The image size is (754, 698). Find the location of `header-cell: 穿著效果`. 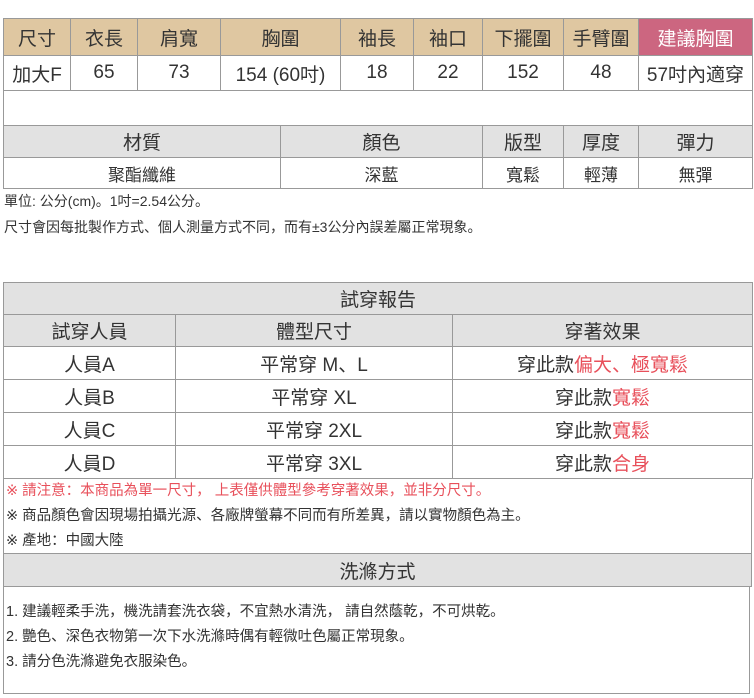

header-cell: 穿著效果 is located at coordinates (602, 330).